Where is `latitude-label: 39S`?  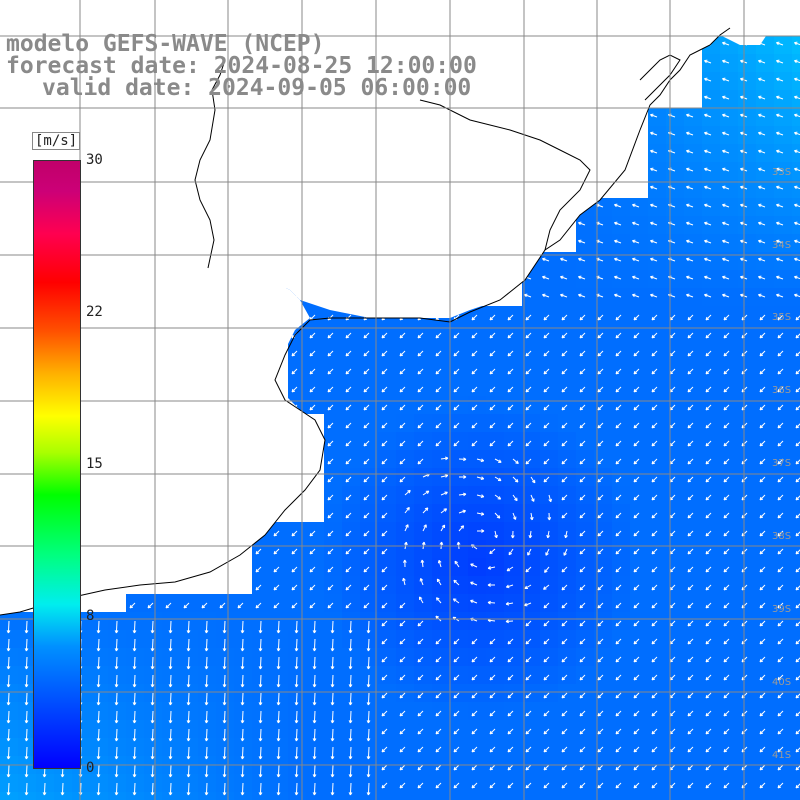 latitude-label: 39S is located at coordinates (781, 609).